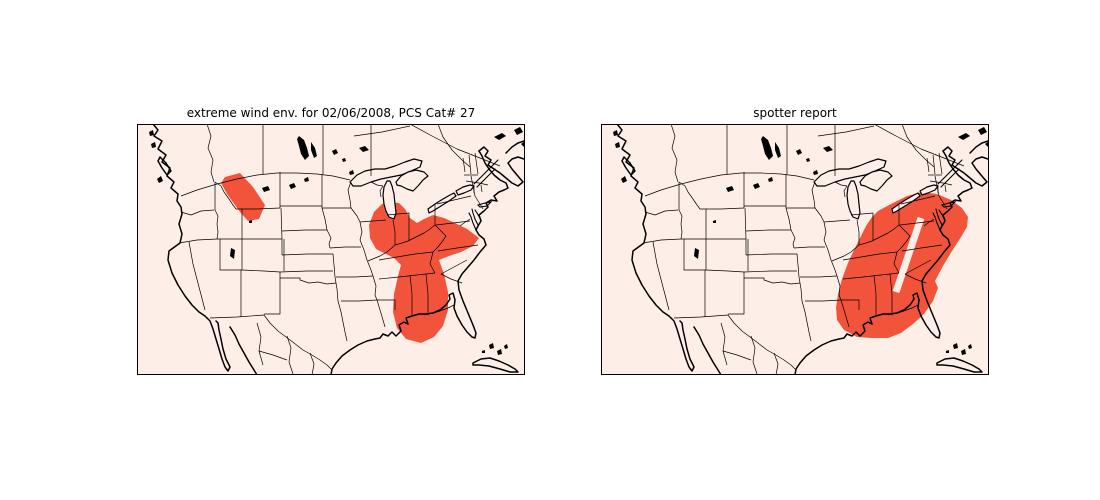 Image resolution: width=1100 pixels, height=500 pixels. What do you see at coordinates (908, 255) in the screenshot?
I see `highlight-gap-strip` at bounding box center [908, 255].